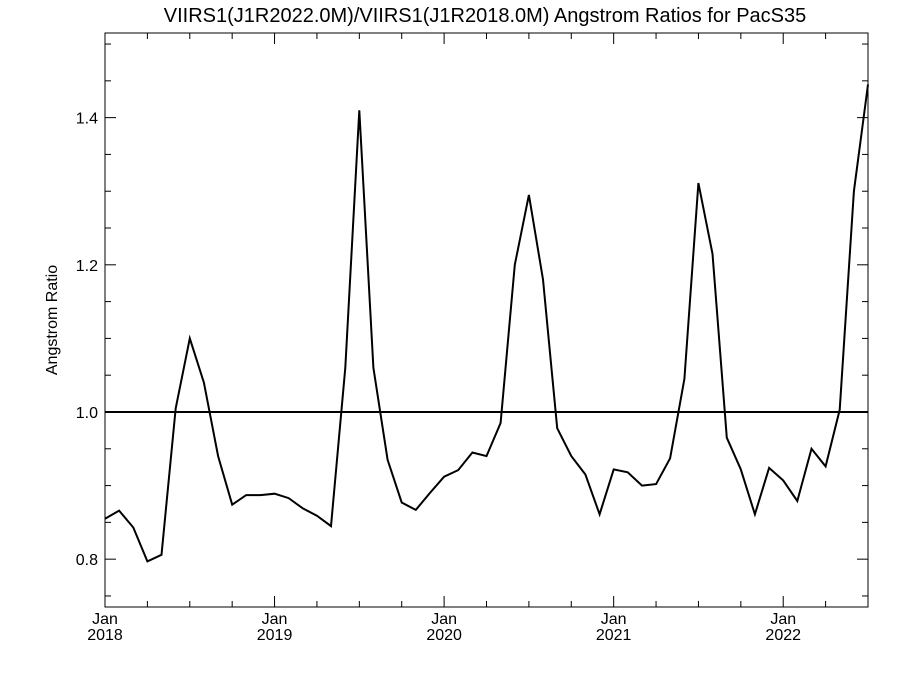 The image size is (900, 675). Describe the element at coordinates (87, 119) in the screenshot. I see `y-tick-label: 1.4` at that location.